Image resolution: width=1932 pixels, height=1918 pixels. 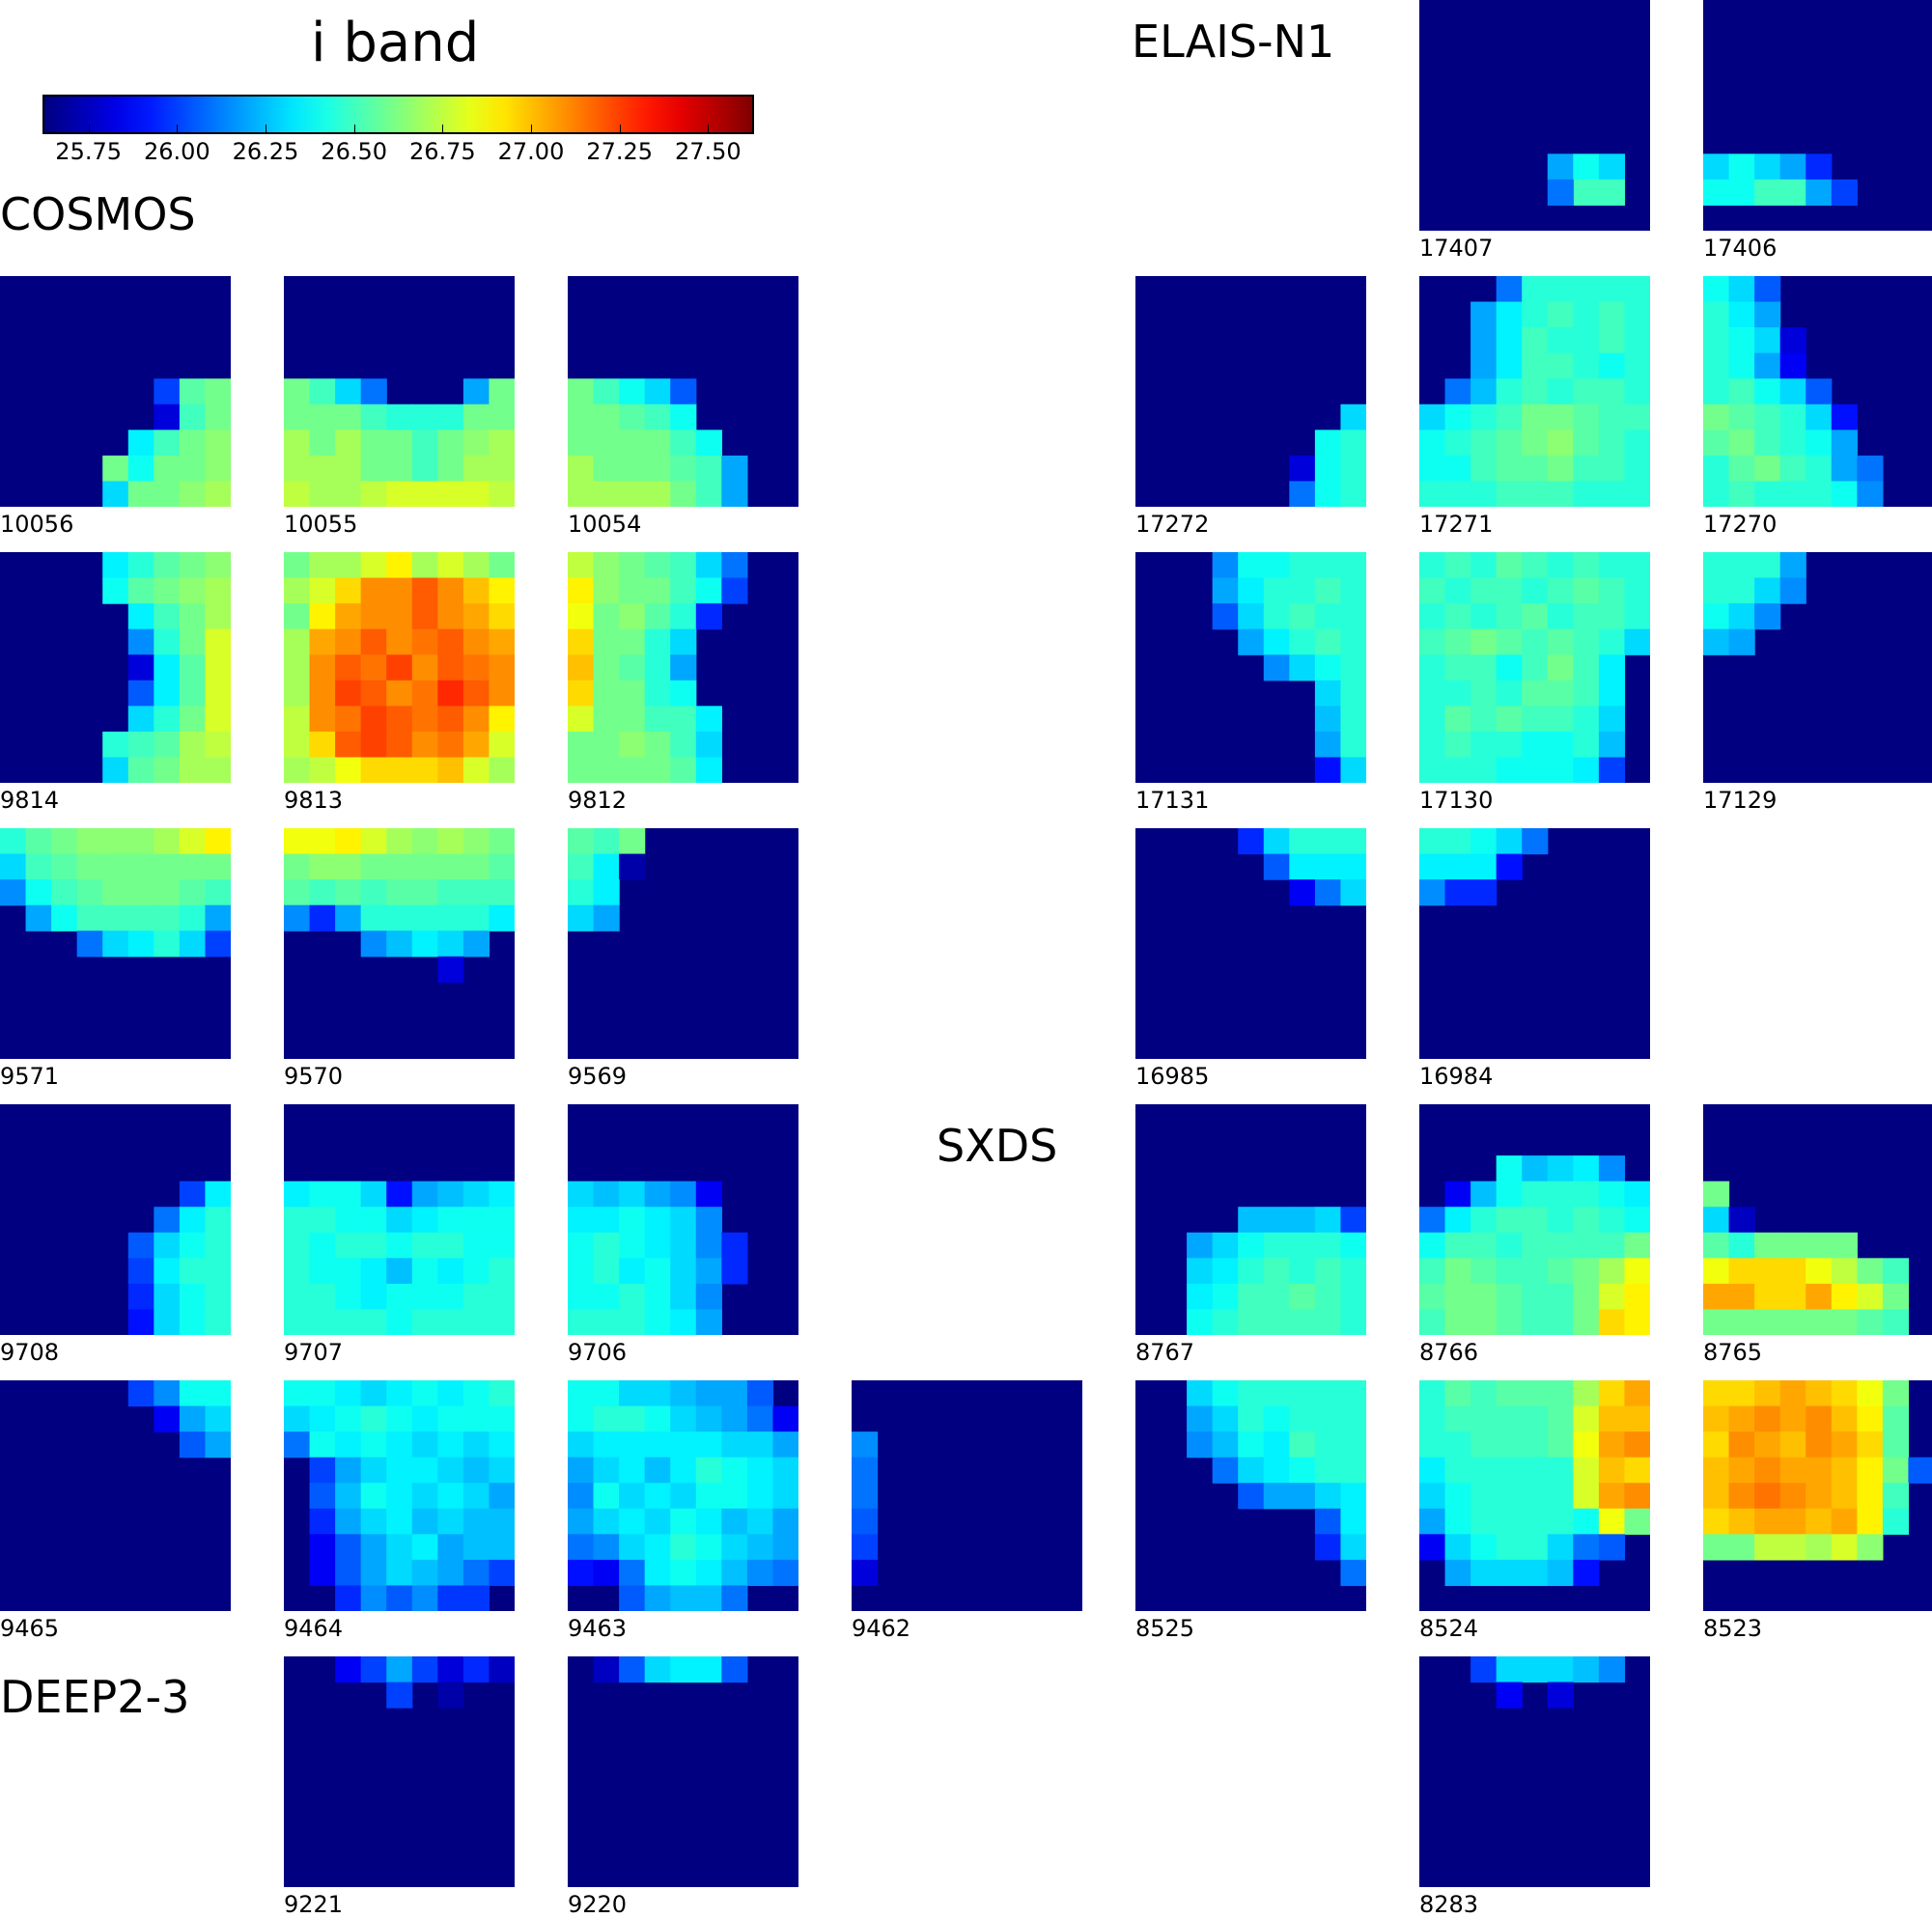 I want to click on tile-label: 16985, so click(x=1172, y=1076).